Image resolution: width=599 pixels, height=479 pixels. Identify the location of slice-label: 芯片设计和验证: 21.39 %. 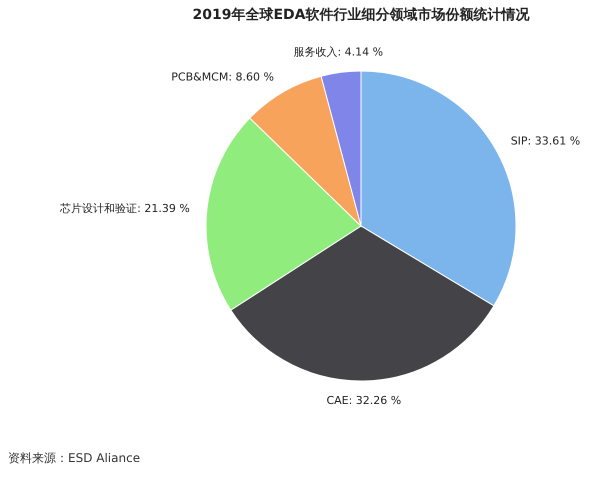
(124, 209).